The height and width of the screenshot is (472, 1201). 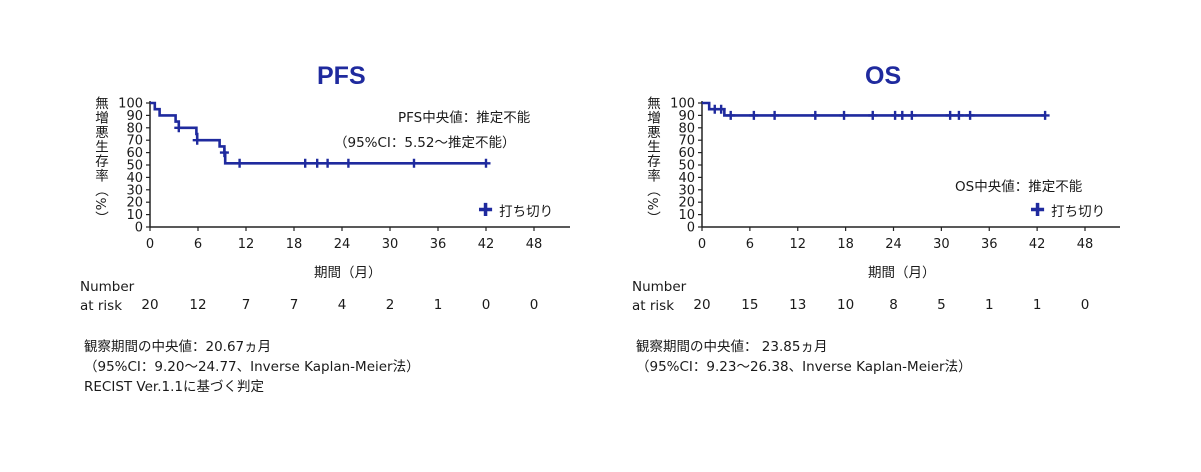 What do you see at coordinates (883, 76) in the screenshot?
I see `chart-title: OS` at bounding box center [883, 76].